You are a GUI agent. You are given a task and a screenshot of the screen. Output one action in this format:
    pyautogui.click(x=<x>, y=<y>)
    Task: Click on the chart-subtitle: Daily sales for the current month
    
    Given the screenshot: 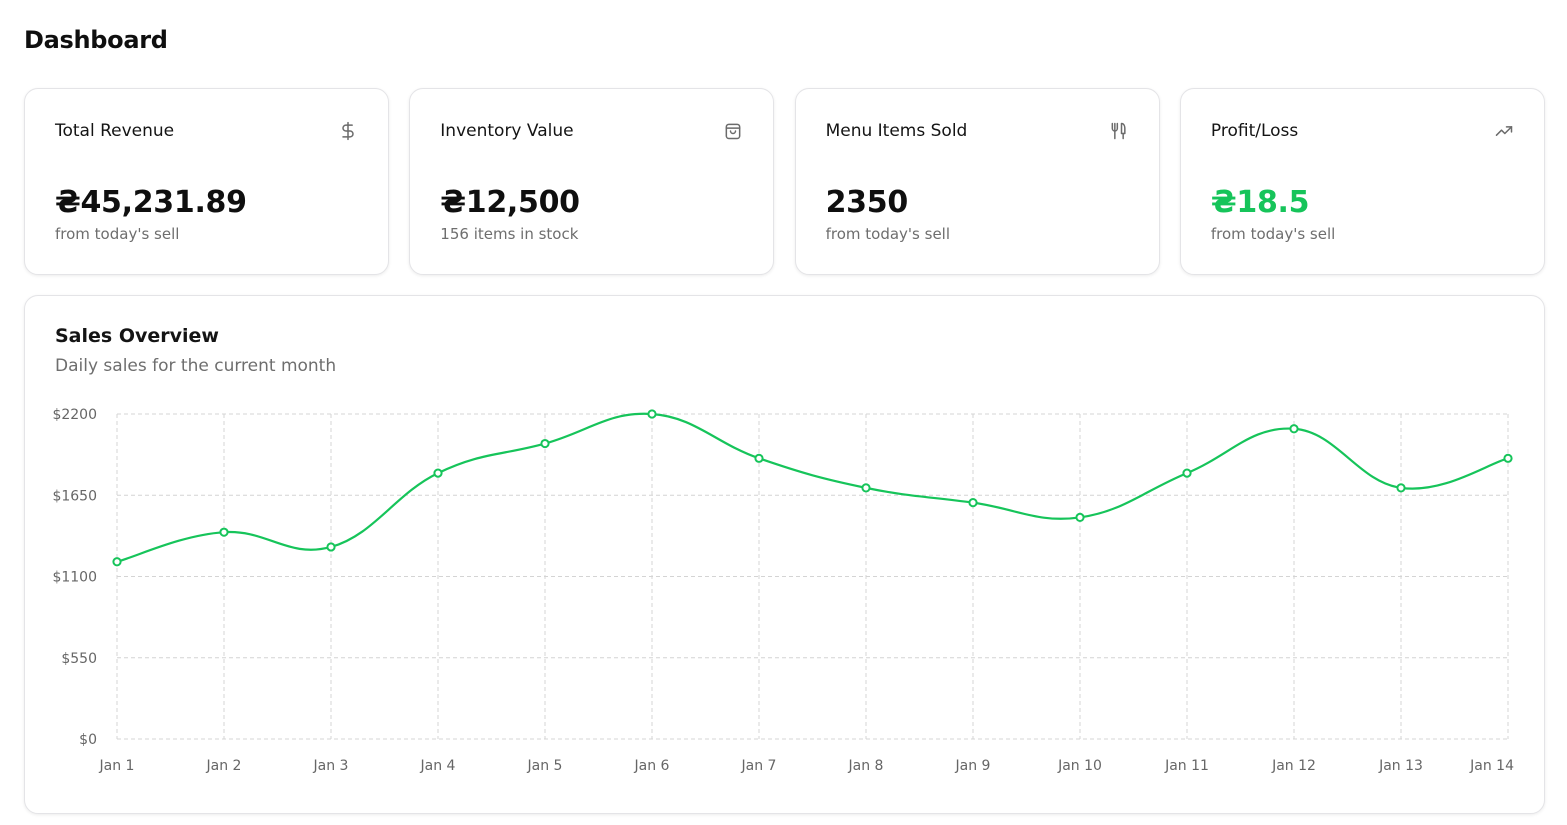 What is the action you would take?
    pyautogui.click(x=196, y=366)
    